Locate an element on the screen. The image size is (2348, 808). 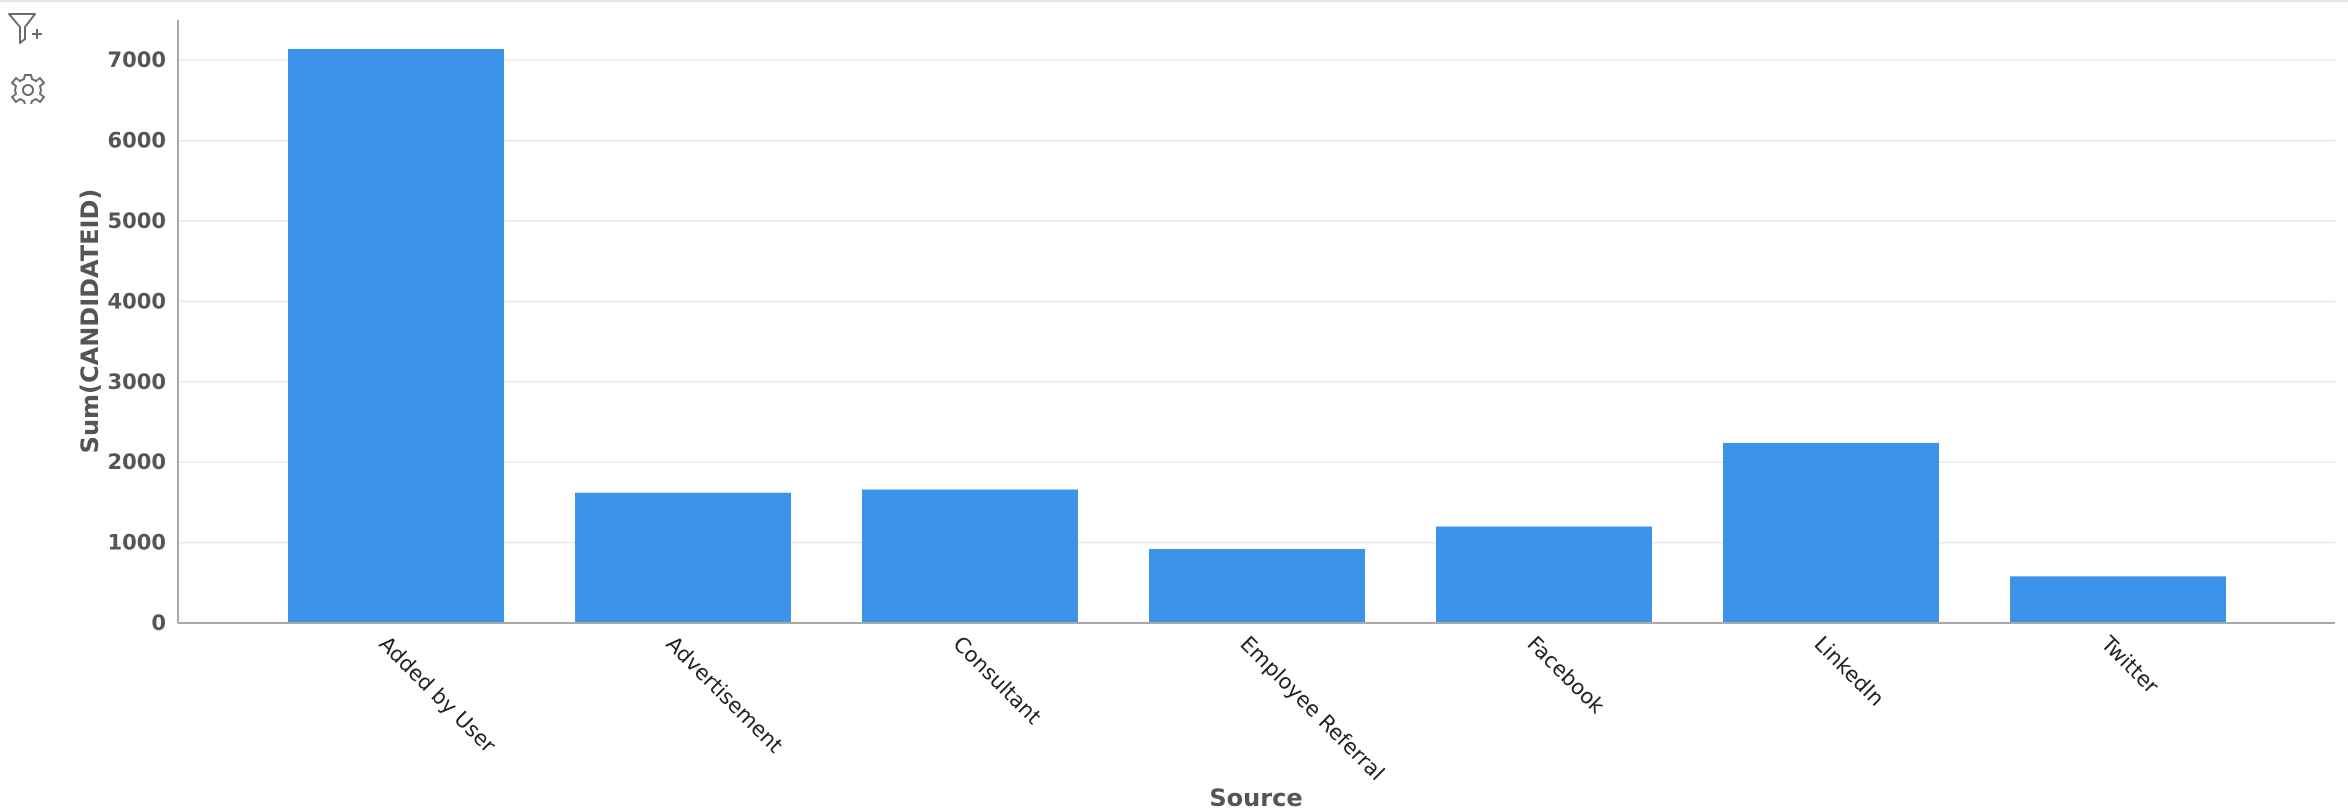
settings-button is located at coordinates (26, 84).